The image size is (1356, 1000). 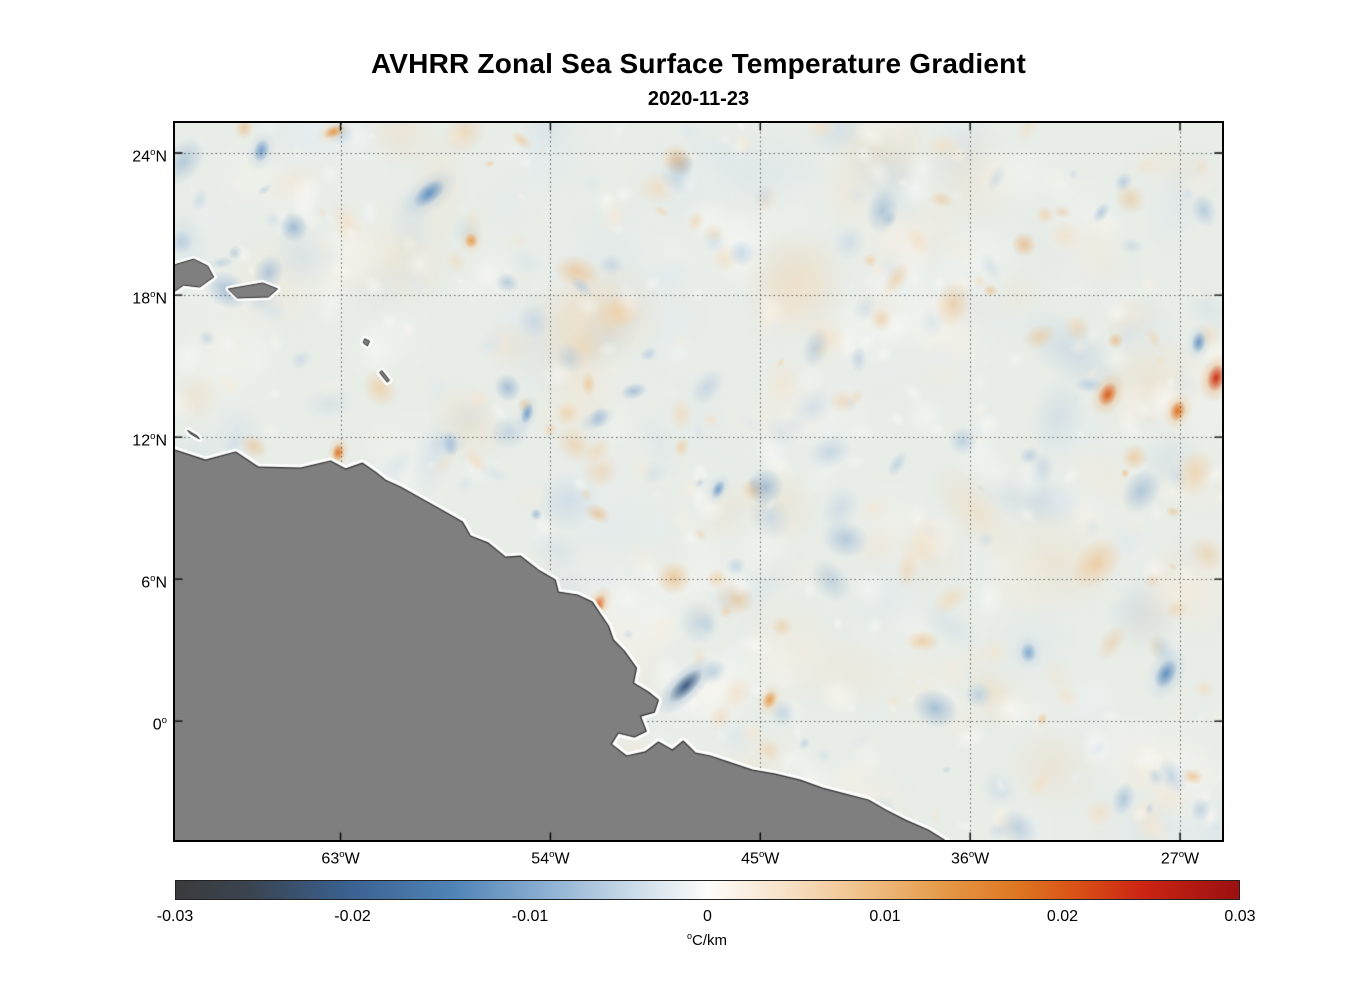 What do you see at coordinates (352, 916) in the screenshot?
I see `colorbar-tick-label: -0.02` at bounding box center [352, 916].